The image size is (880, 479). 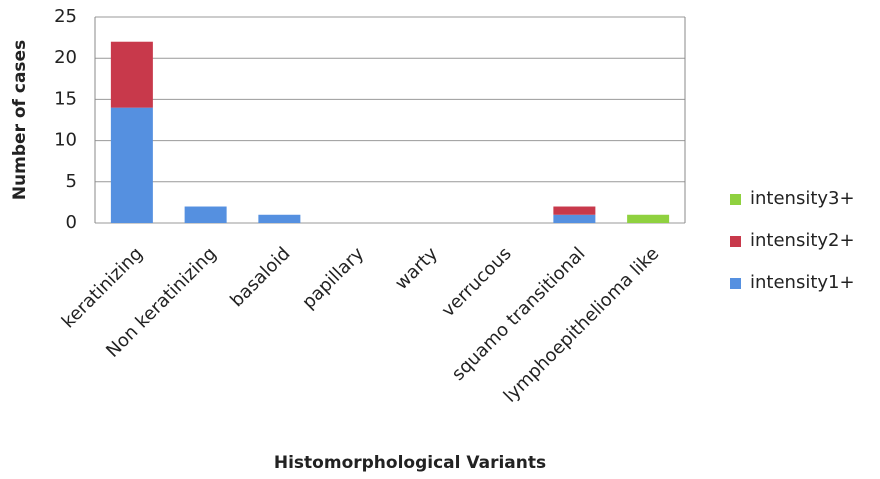 What do you see at coordinates (416, 268) in the screenshot?
I see `x-tick-label: warty` at bounding box center [416, 268].